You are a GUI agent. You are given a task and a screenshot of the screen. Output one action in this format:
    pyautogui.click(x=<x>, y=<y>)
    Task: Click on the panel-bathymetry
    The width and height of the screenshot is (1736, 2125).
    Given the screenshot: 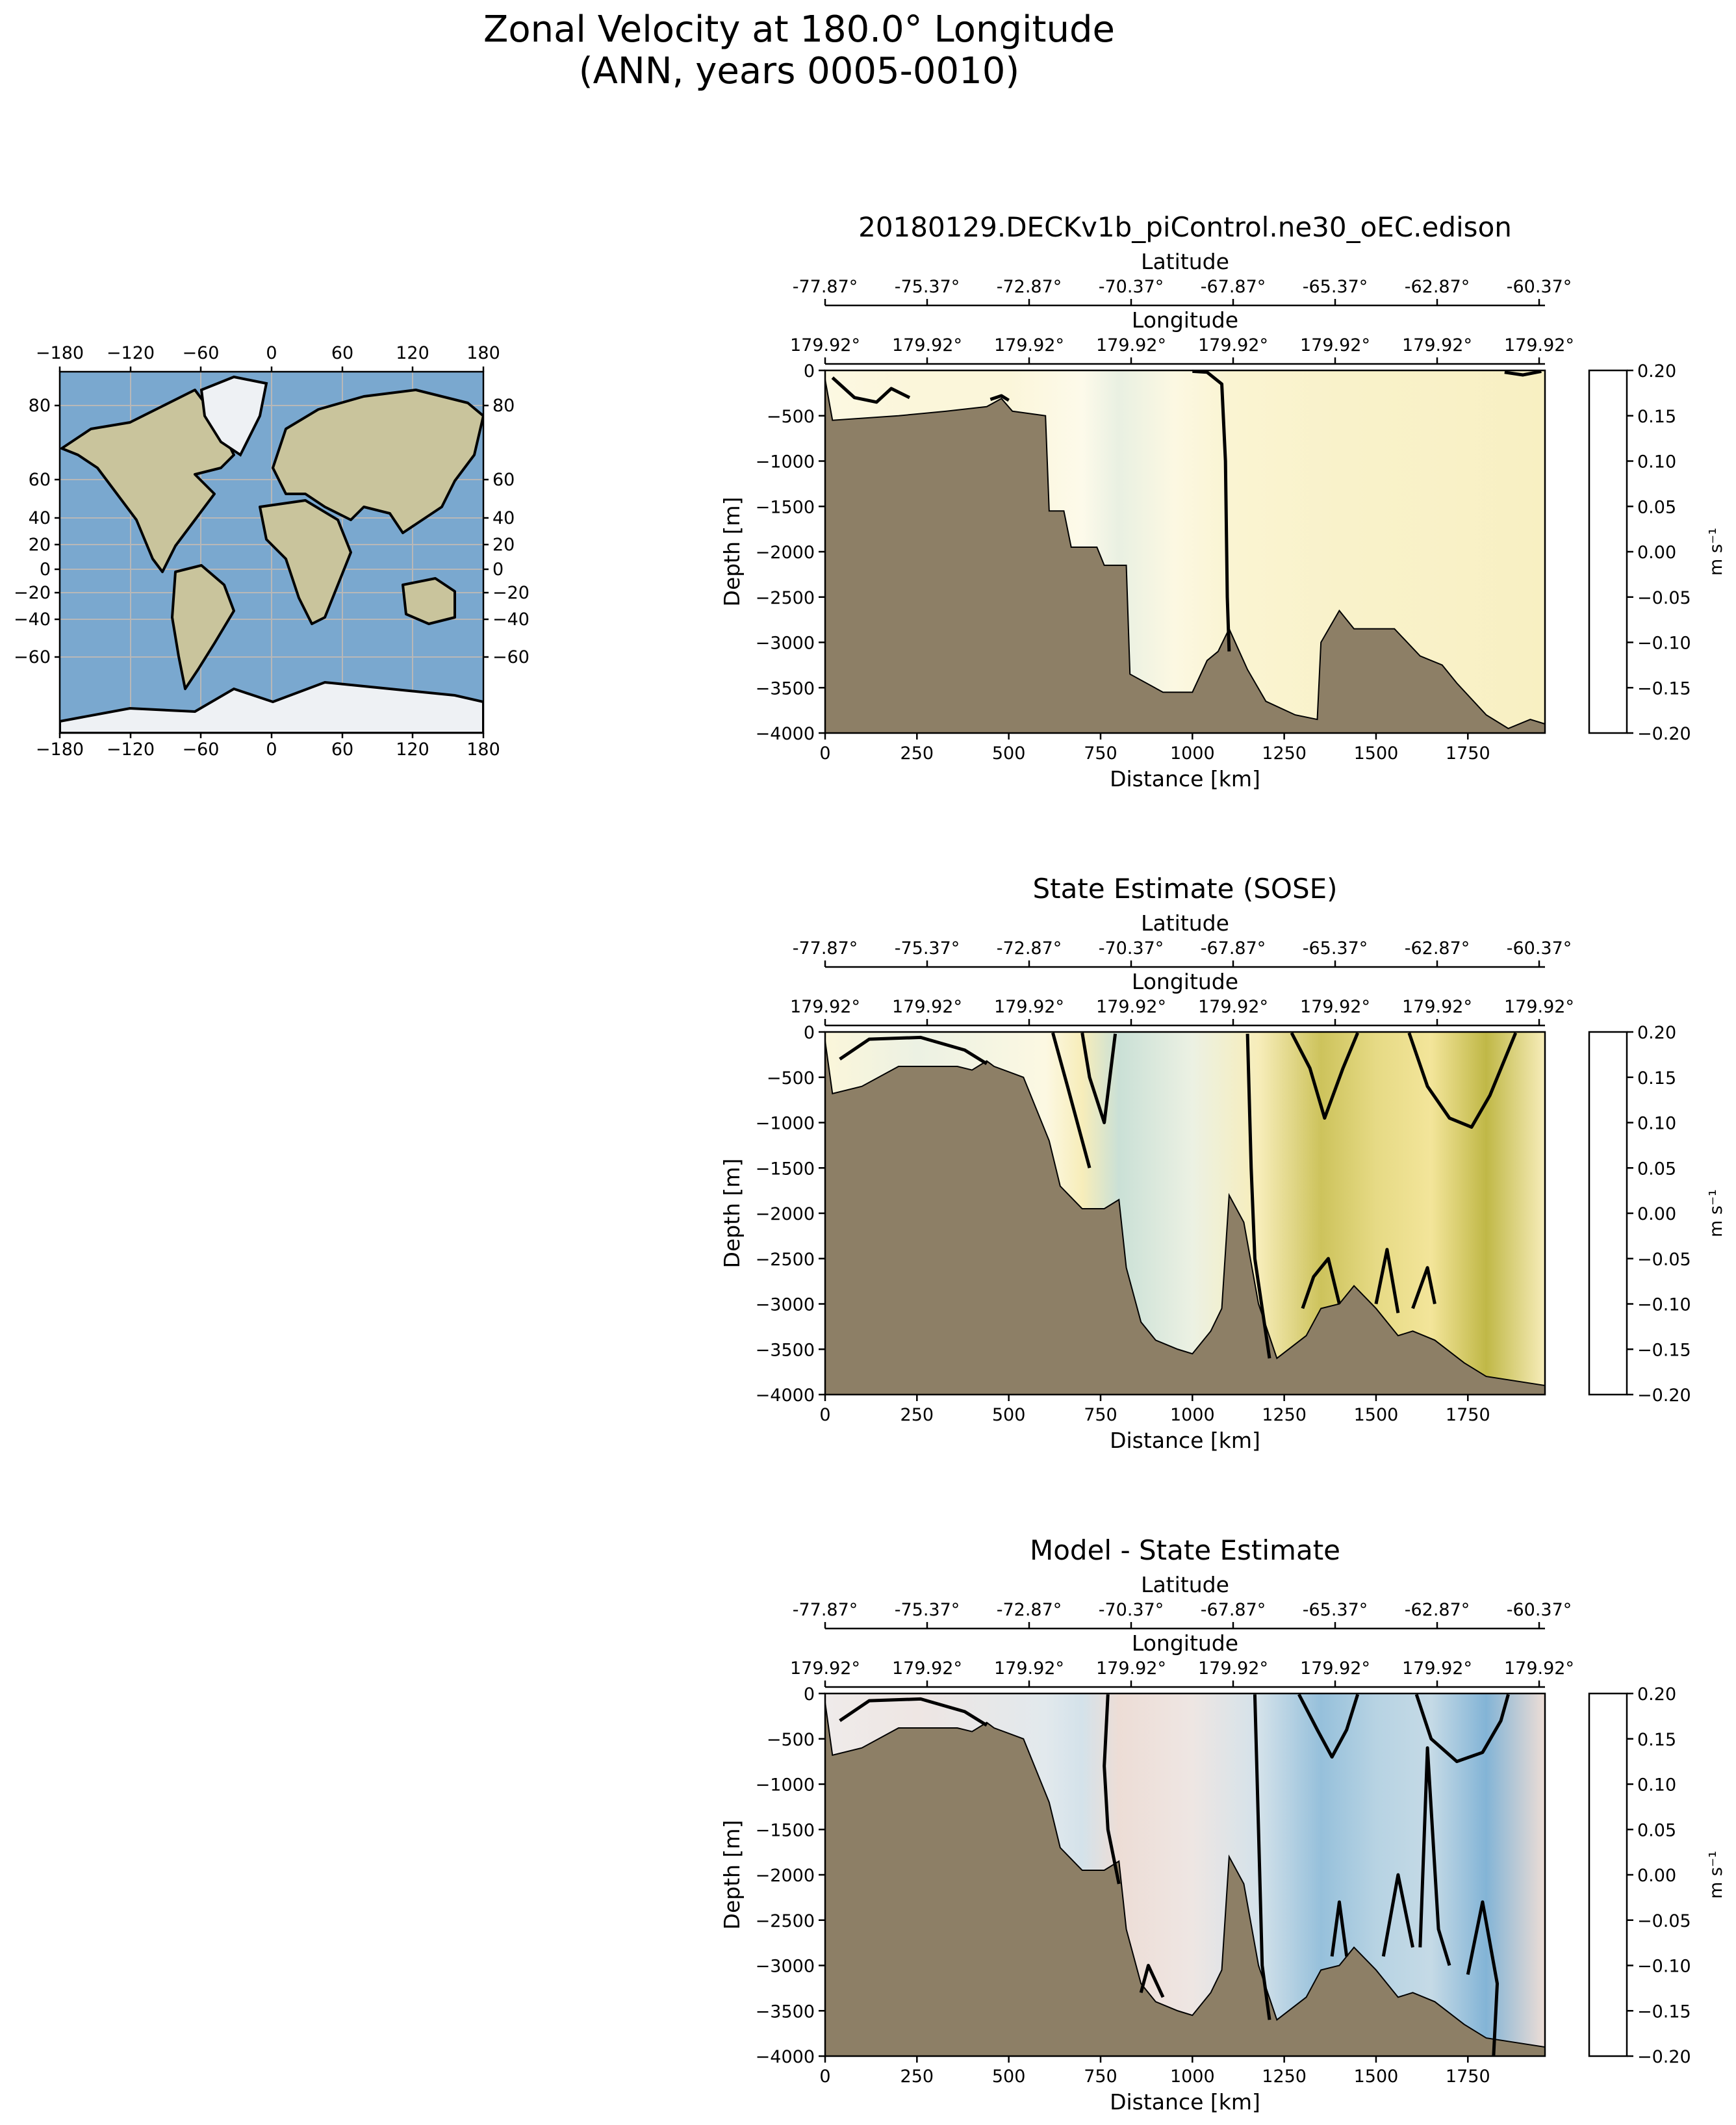 What is the action you would take?
    pyautogui.click(x=1185, y=556)
    